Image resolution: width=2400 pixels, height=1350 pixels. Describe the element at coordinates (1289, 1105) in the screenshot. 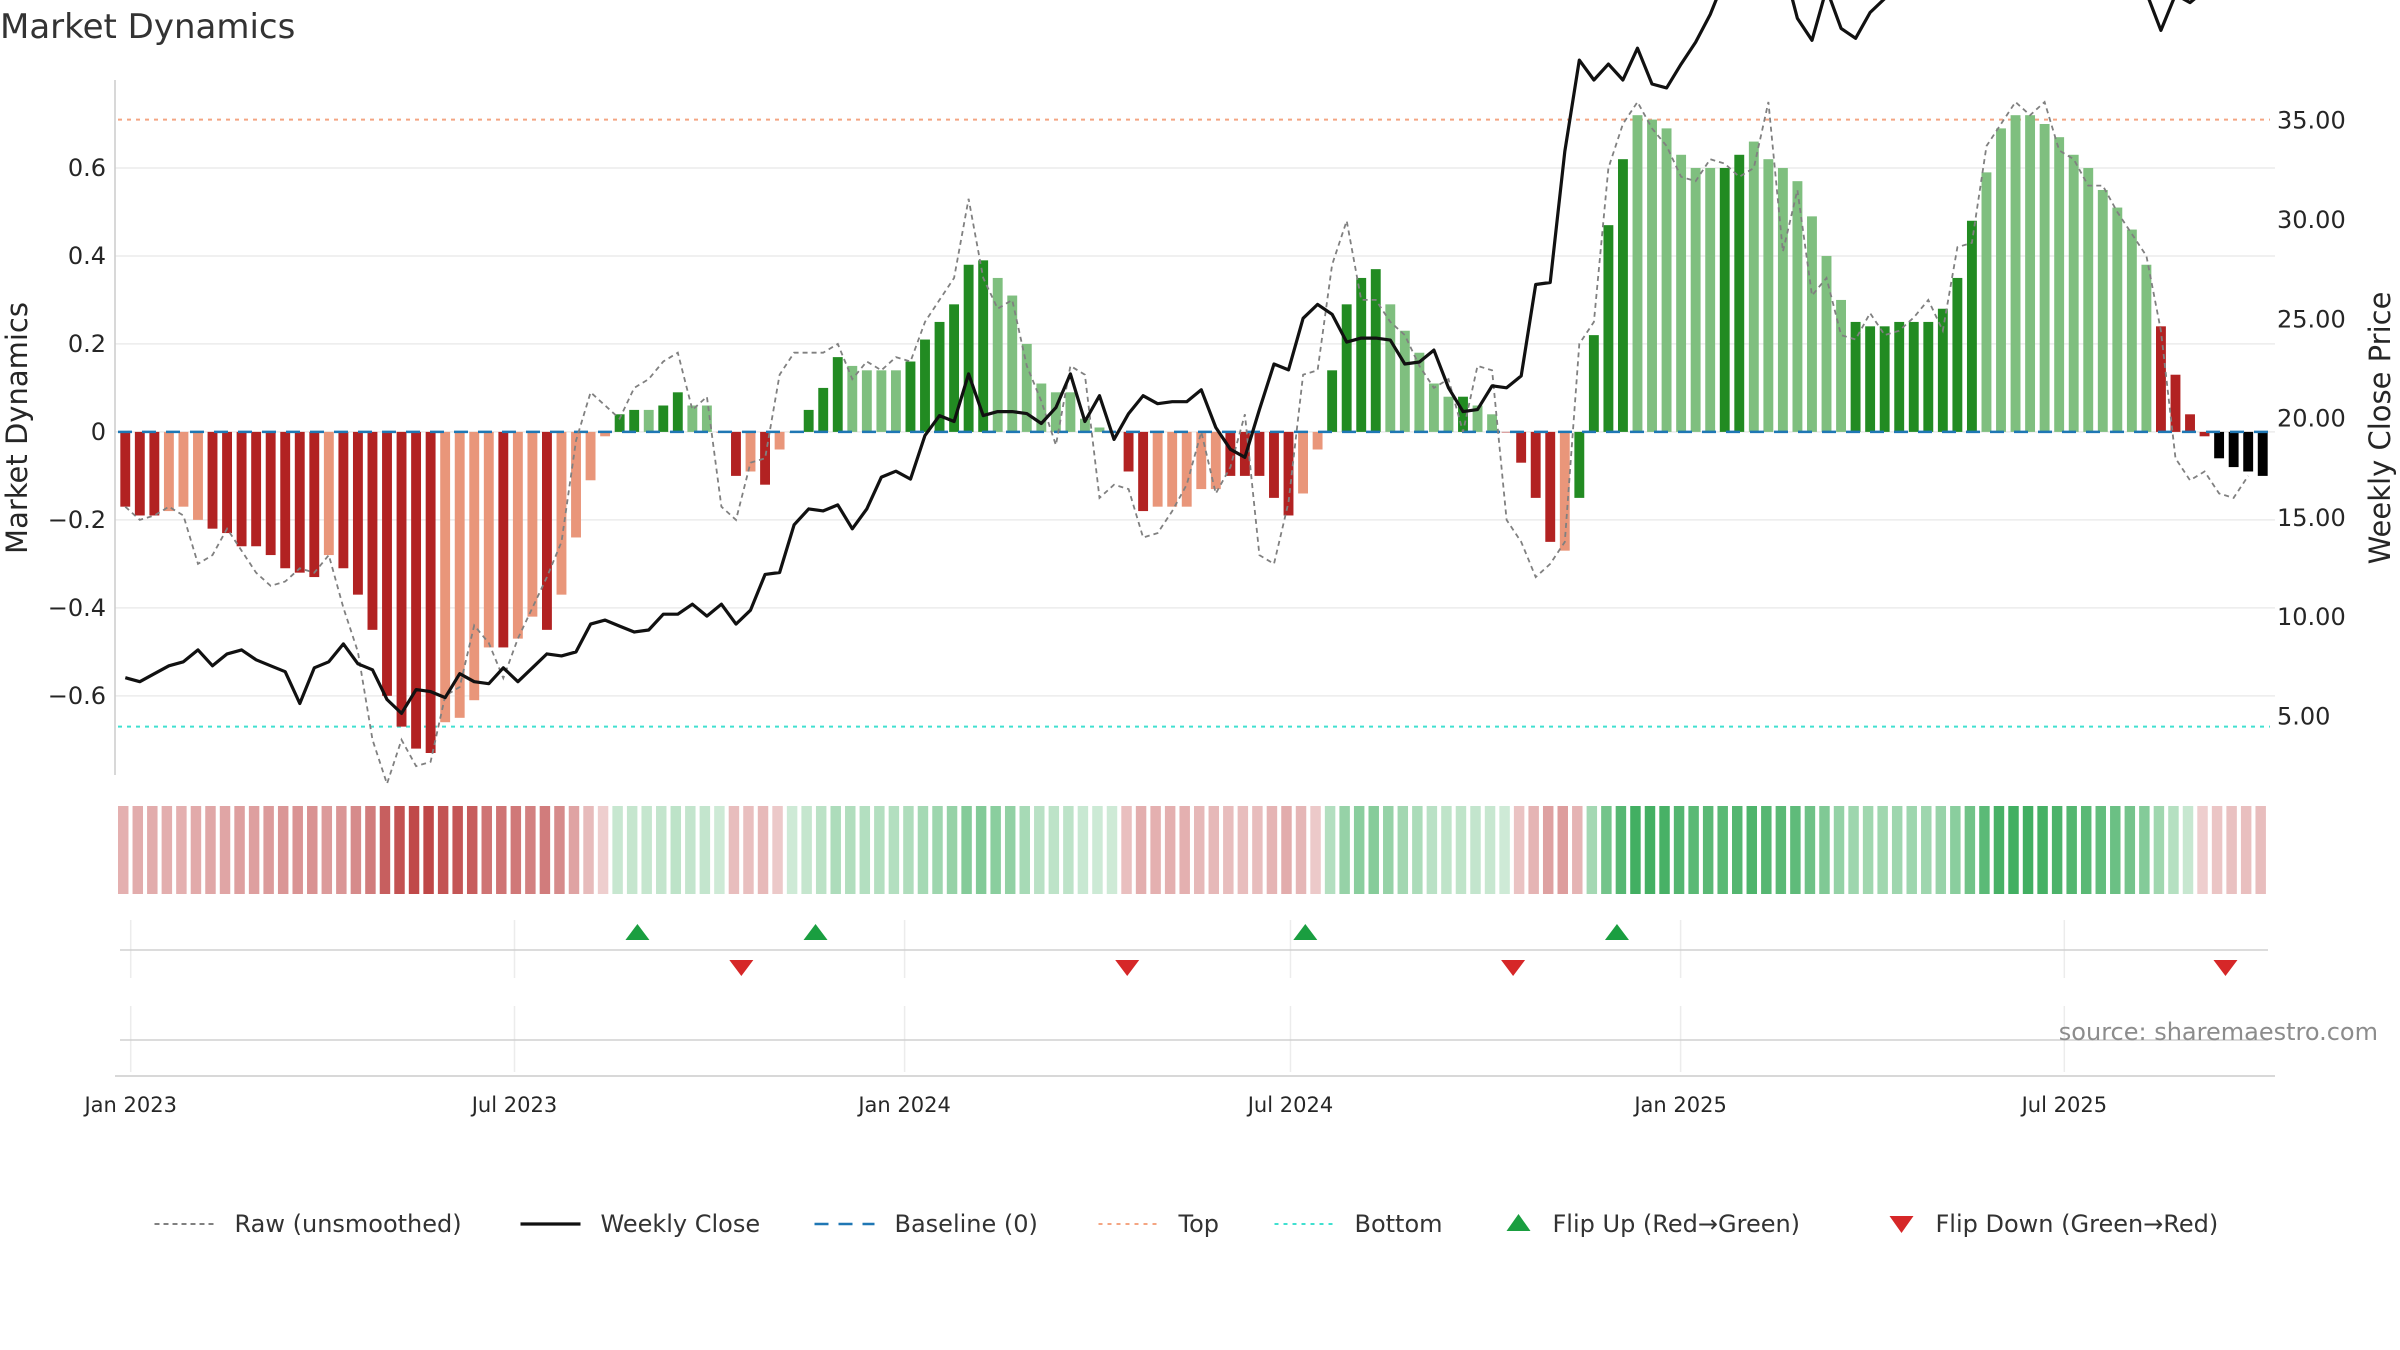

I see `x-tick-label: Jul 2024` at that location.